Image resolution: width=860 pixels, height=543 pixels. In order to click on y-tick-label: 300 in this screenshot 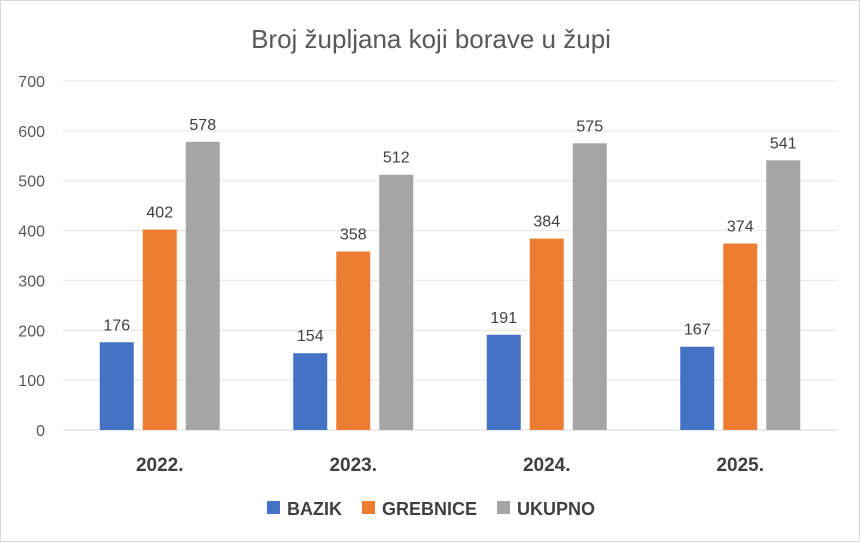, I will do `click(31, 281)`.